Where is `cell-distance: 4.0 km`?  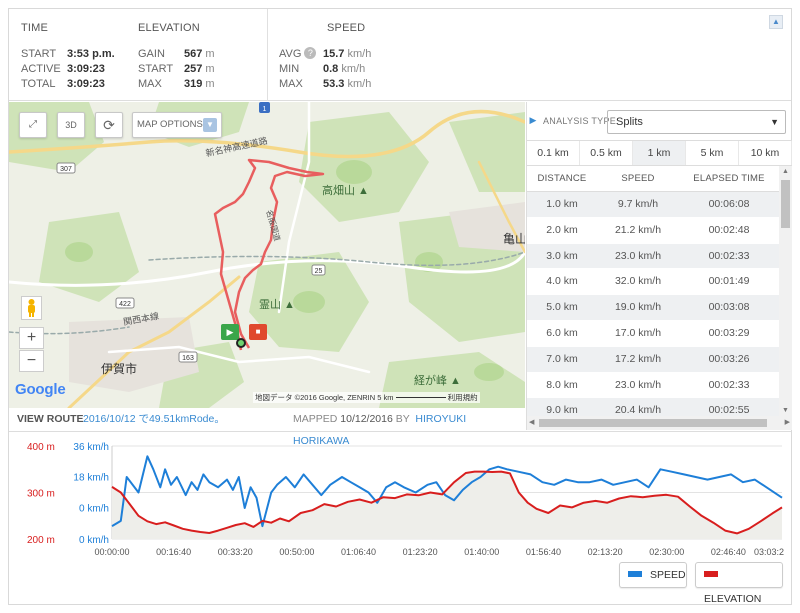
cell-distance: 4.0 km is located at coordinates (562, 281).